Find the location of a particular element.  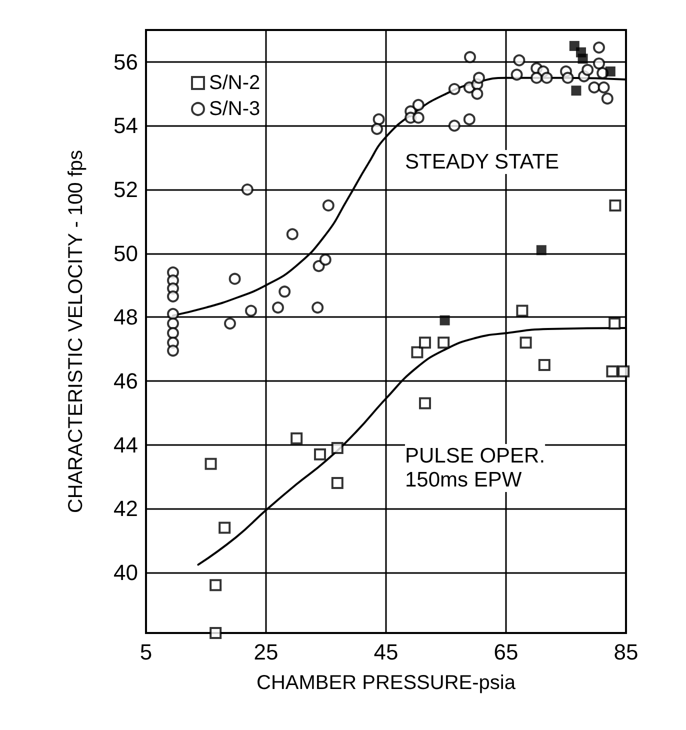

y-tick-label: 46 is located at coordinates (126, 381).